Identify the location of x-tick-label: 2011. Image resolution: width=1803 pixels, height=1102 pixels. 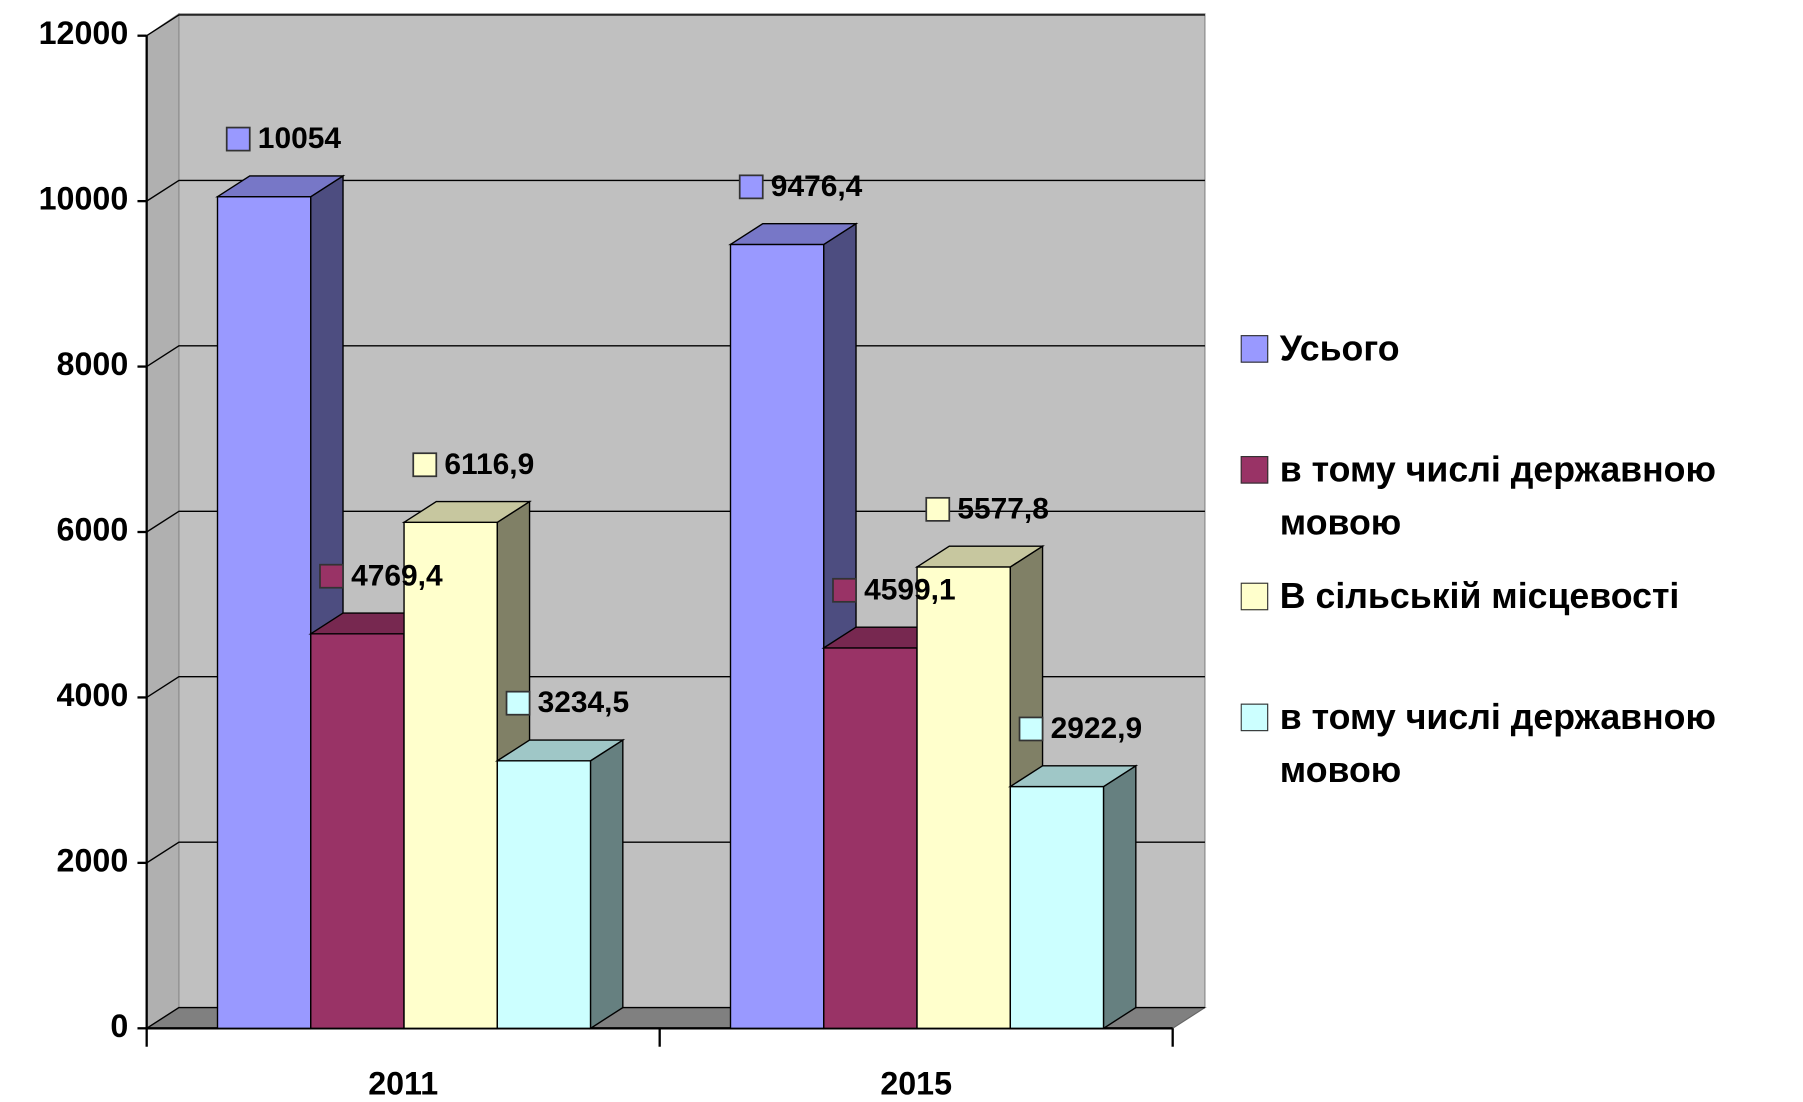
(403, 1083).